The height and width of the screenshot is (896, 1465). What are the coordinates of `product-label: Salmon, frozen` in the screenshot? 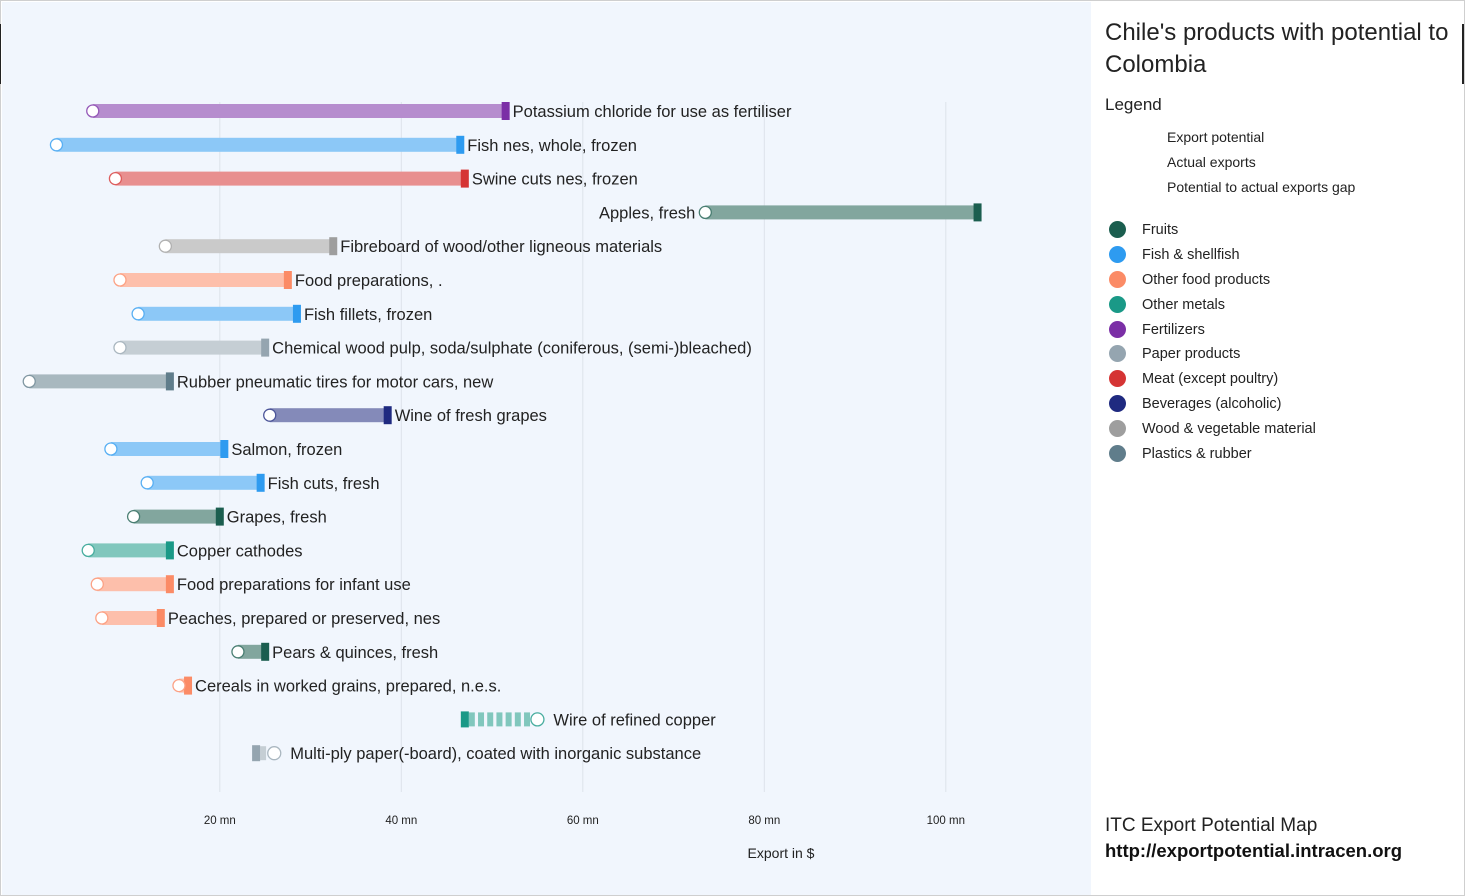 It's located at (286, 450).